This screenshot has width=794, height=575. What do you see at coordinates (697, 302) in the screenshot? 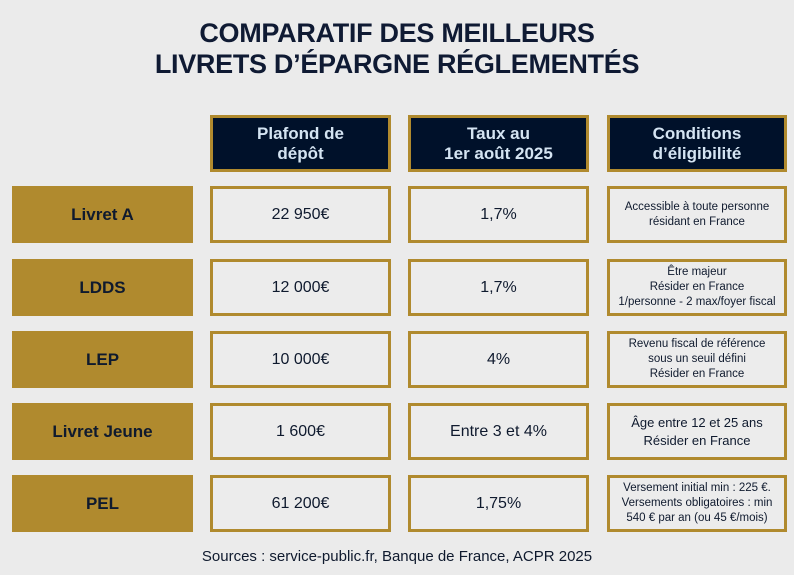
I see `cell-text: 1/personne - 2 max/foyer fiscal` at bounding box center [697, 302].